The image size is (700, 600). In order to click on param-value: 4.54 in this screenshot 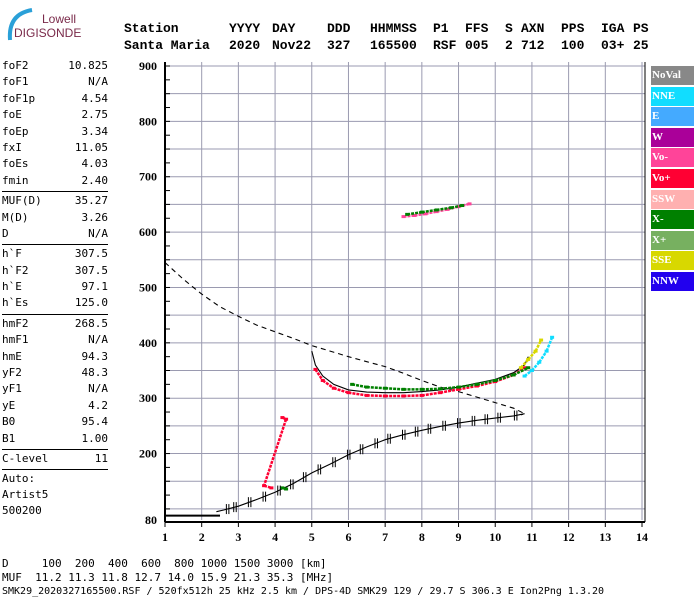, I will do `click(95, 98)`.